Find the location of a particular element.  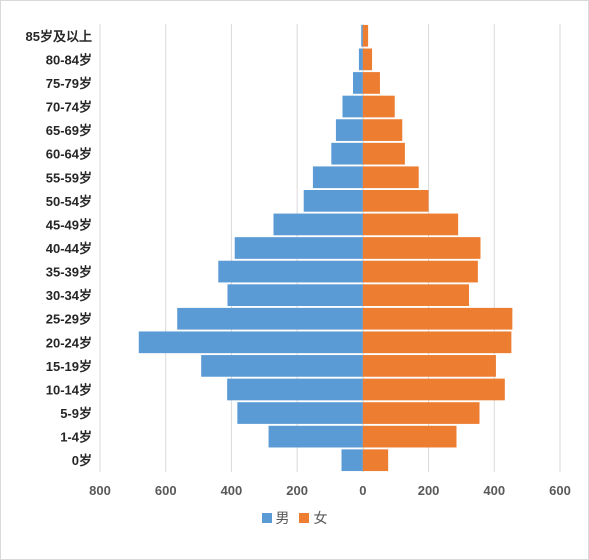

x-tick-labels: 800 600 400 200 0 200 400 600 is located at coordinates (330, 490).